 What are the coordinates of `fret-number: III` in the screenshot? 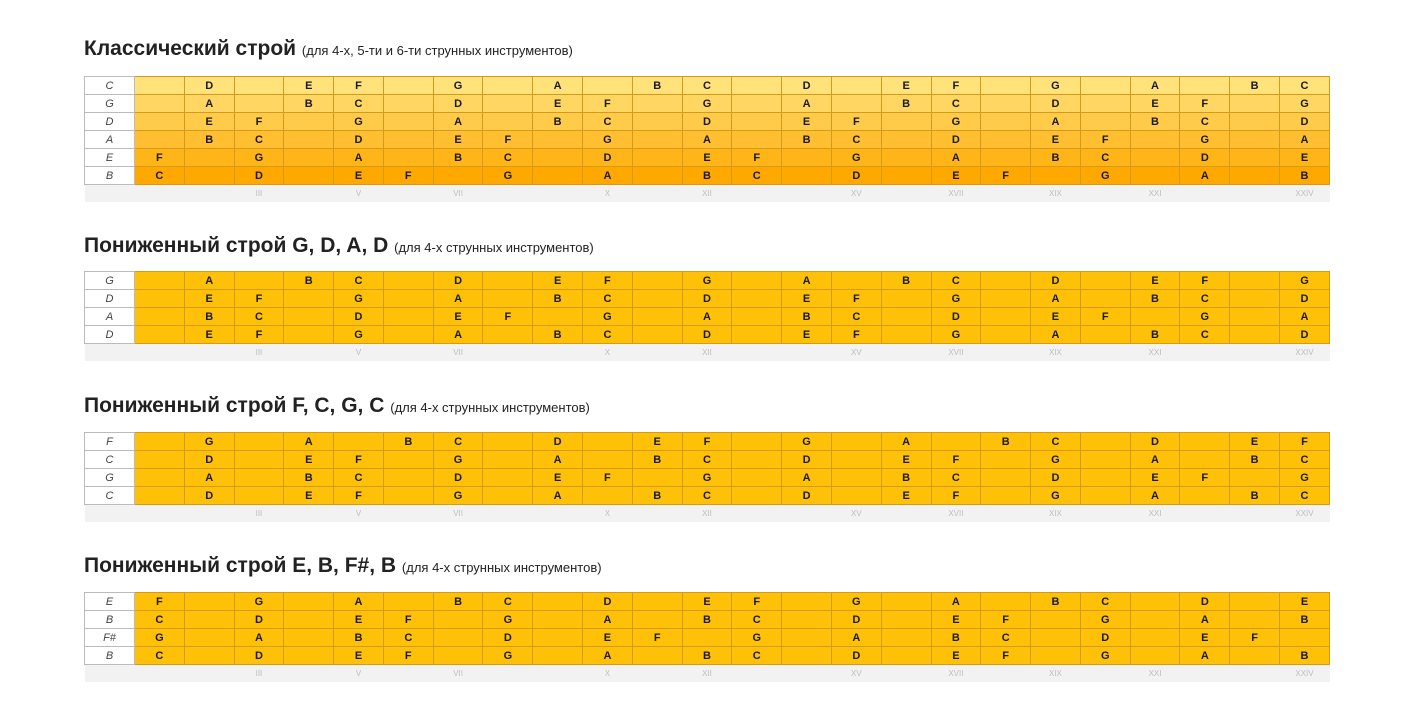 It's located at (259, 673).